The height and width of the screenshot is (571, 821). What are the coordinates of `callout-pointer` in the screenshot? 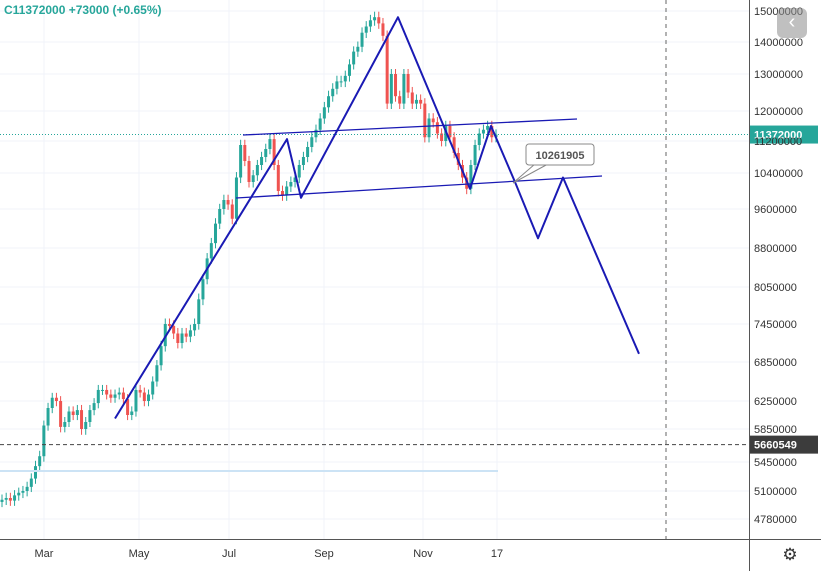 It's located at (530, 173).